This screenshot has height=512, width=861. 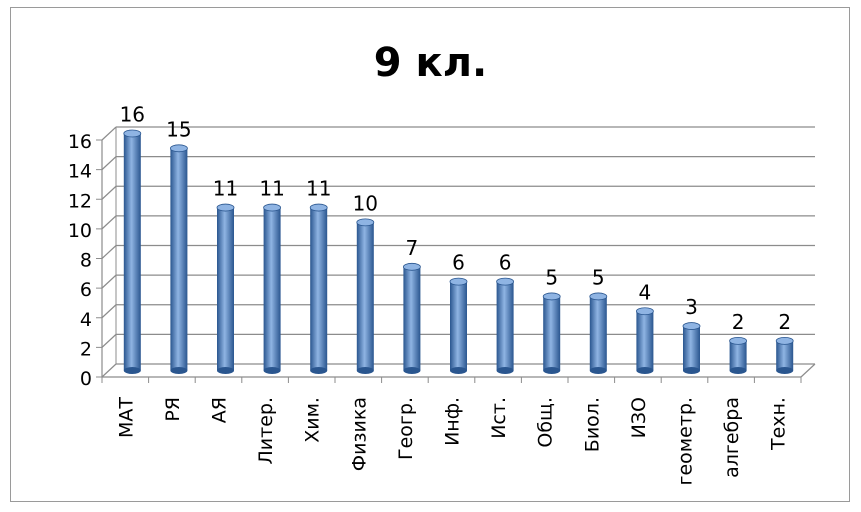 What do you see at coordinates (645, 292) in the screenshot?
I see `data-label: 4` at bounding box center [645, 292].